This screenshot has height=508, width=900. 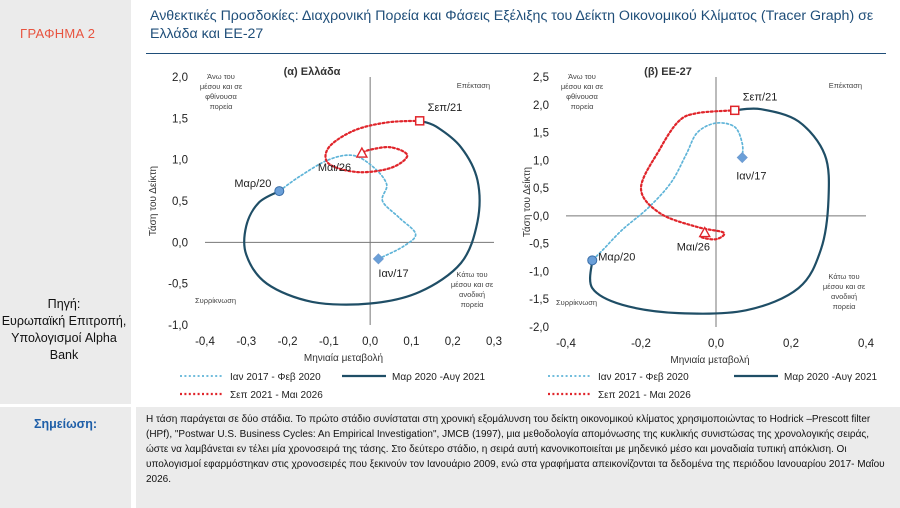 What do you see at coordinates (65, 457) in the screenshot?
I see `note-label-panel` at bounding box center [65, 457].